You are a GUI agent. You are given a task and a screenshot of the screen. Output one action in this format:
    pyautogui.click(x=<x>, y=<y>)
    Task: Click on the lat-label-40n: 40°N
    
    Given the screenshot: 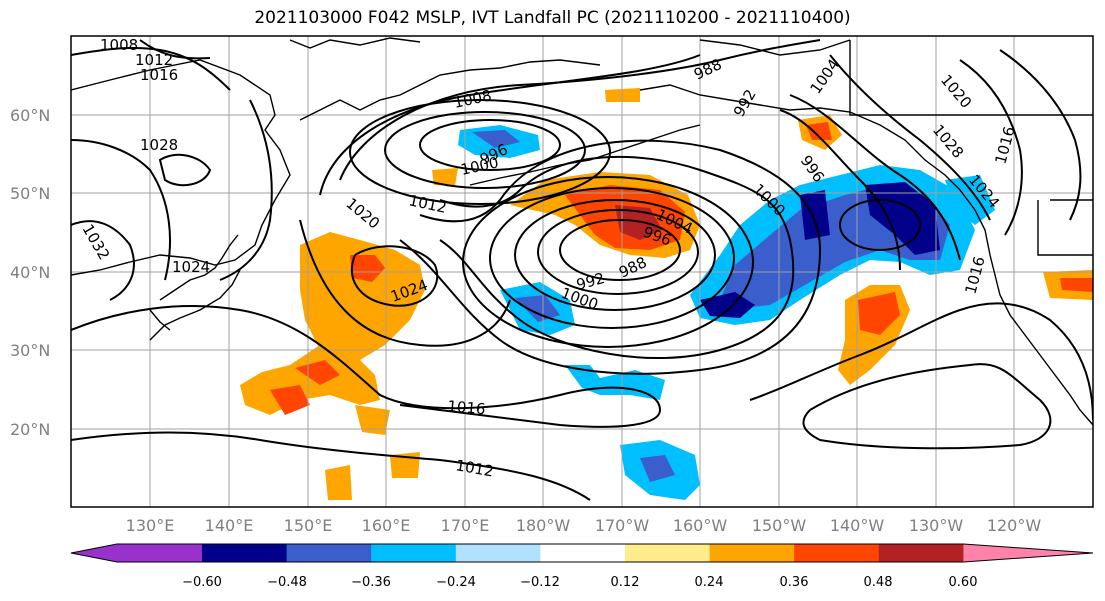 What is the action you would take?
    pyautogui.click(x=30, y=272)
    